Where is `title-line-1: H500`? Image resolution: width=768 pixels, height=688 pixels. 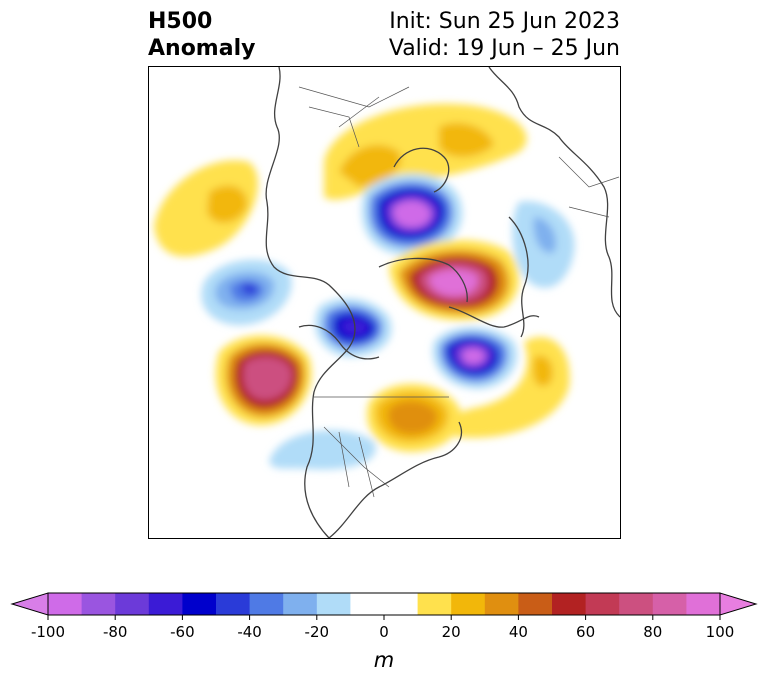 title-line-1: H500 is located at coordinates (180, 21).